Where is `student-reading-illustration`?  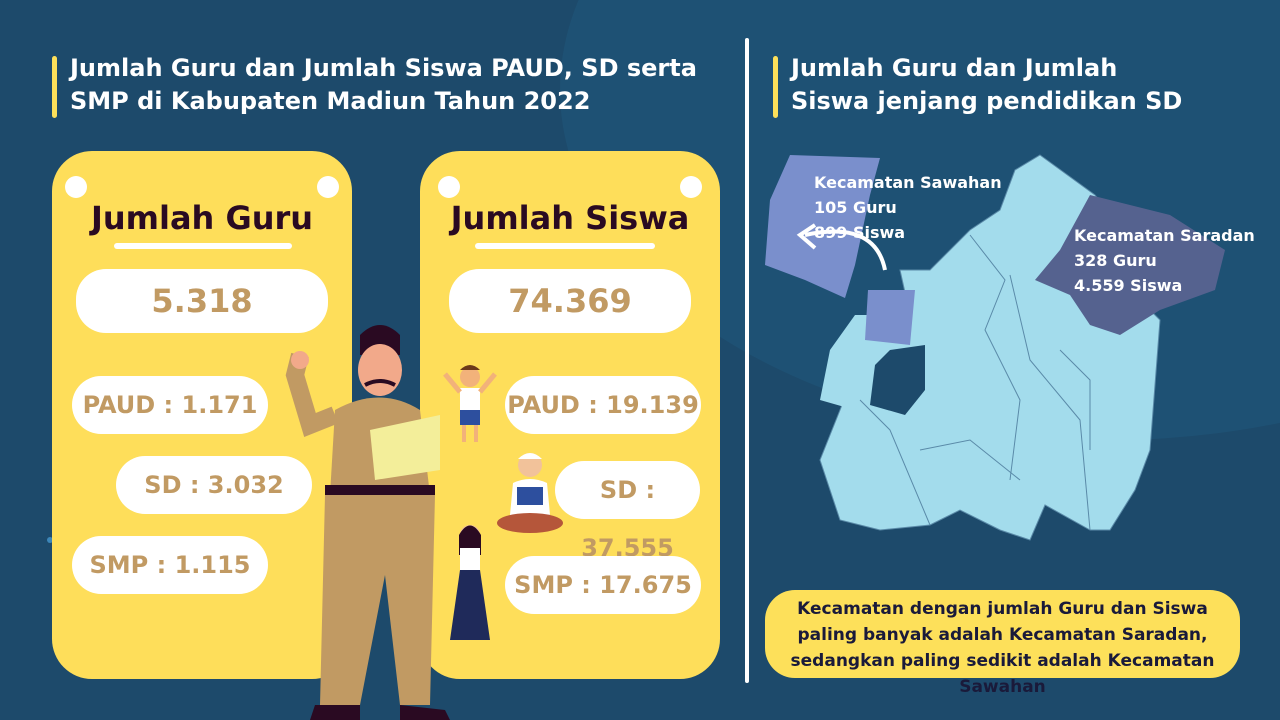
student-reading-illustration is located at coordinates (530, 493).